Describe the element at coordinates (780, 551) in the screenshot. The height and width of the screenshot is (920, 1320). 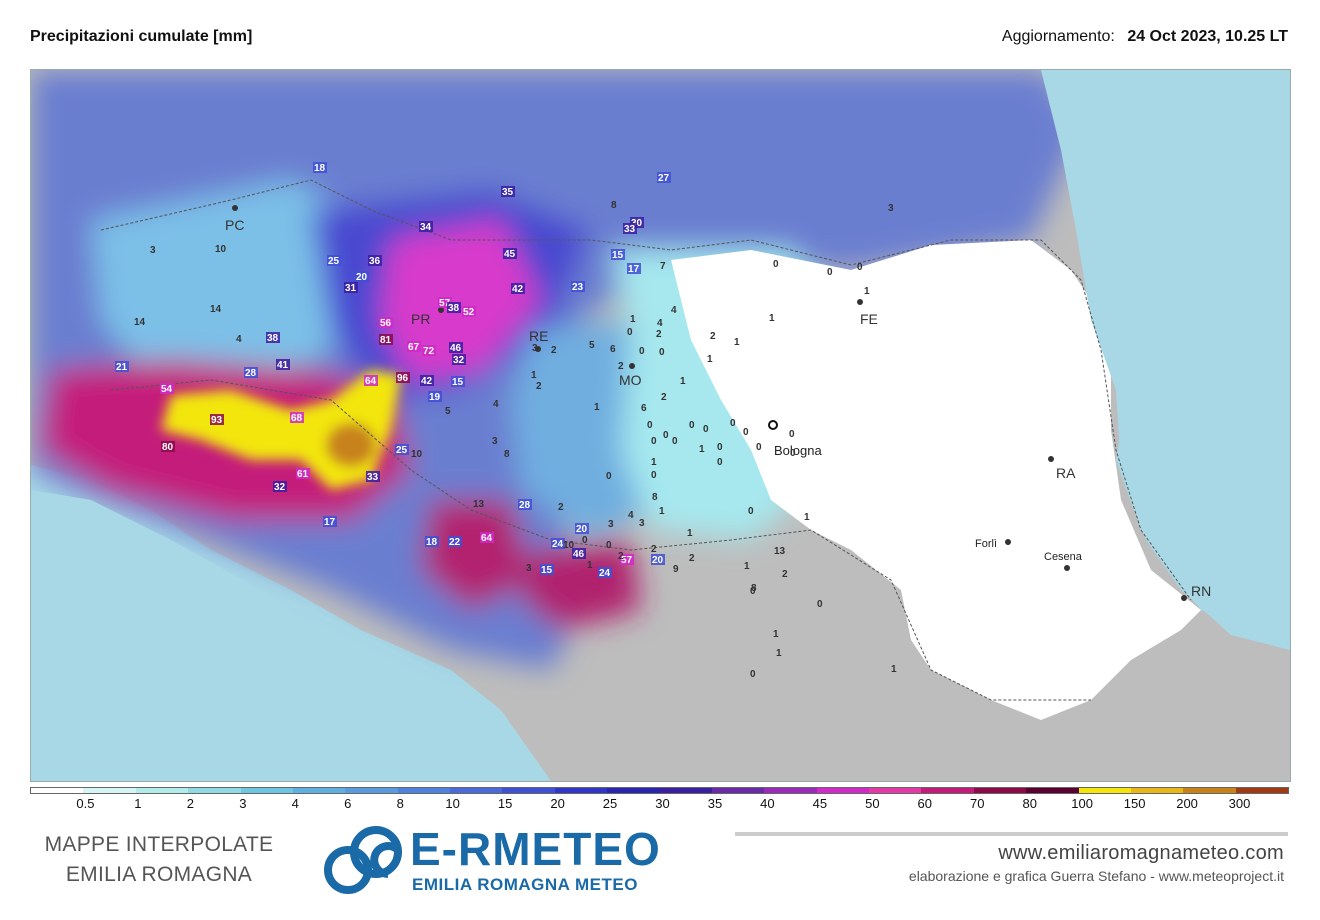
I see `station-value: 13` at that location.